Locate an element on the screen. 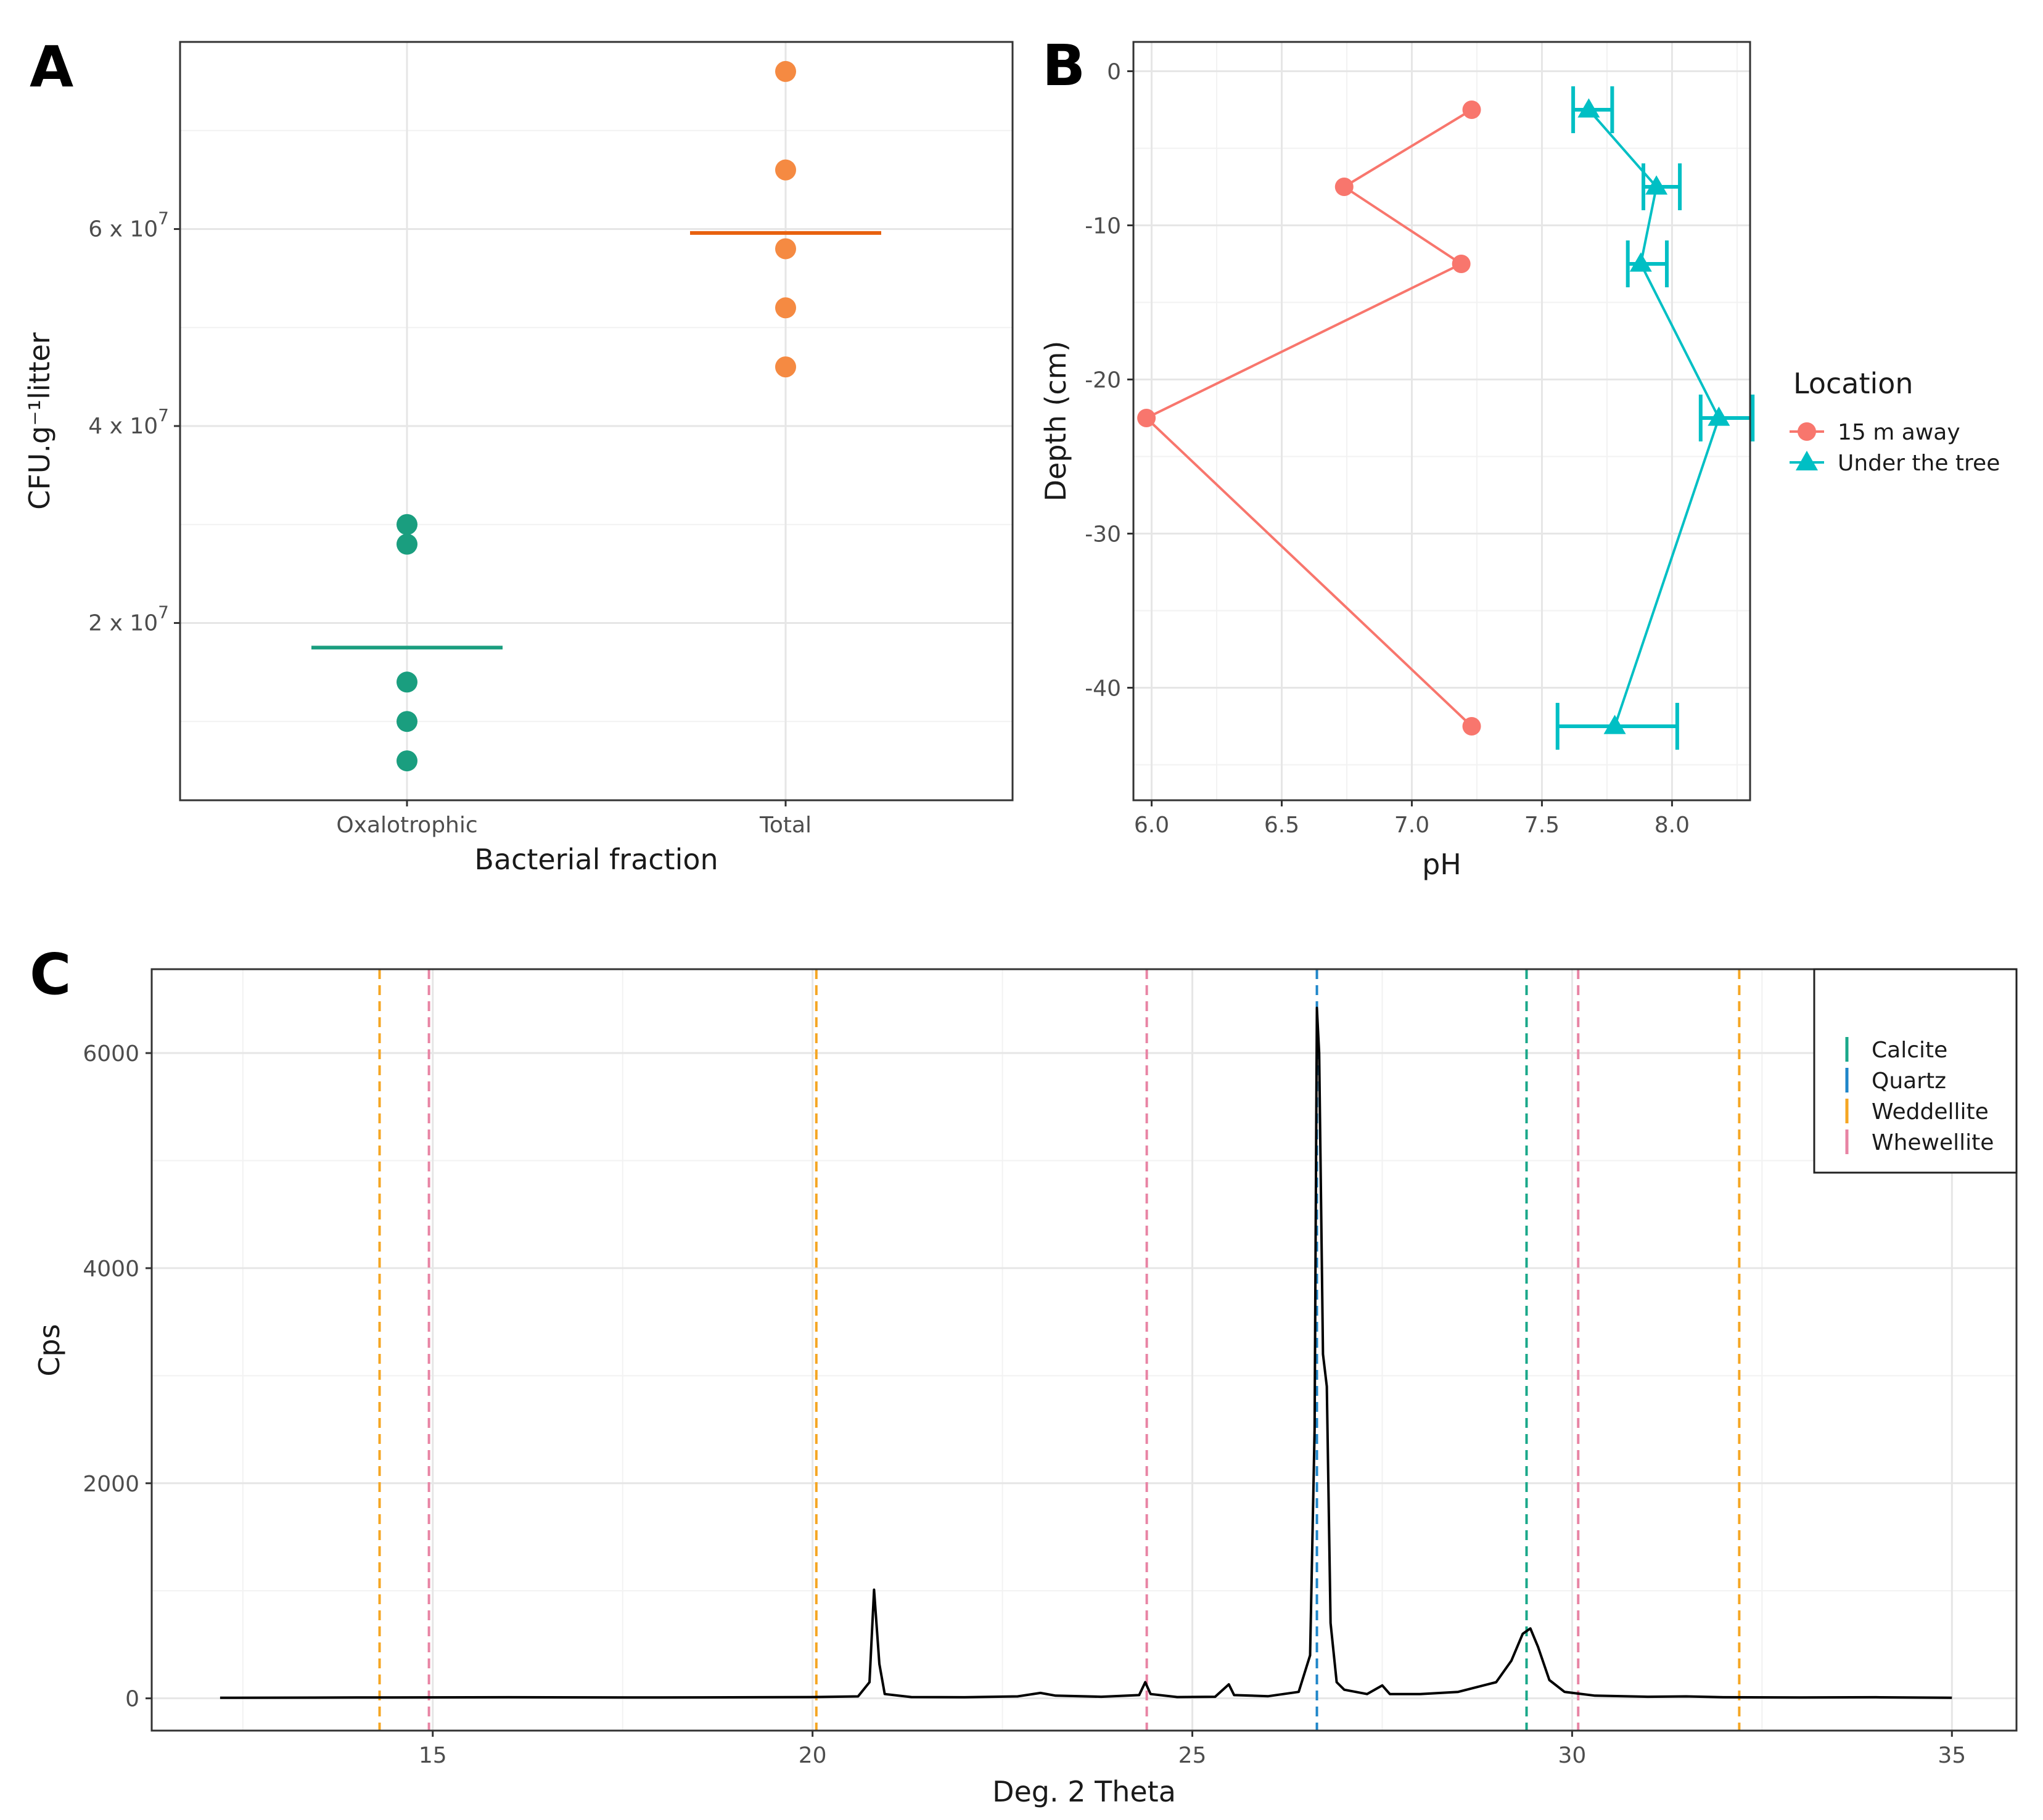  chart-c-x-ticks: 15 20 25 30 35 is located at coordinates (1192, 1749).